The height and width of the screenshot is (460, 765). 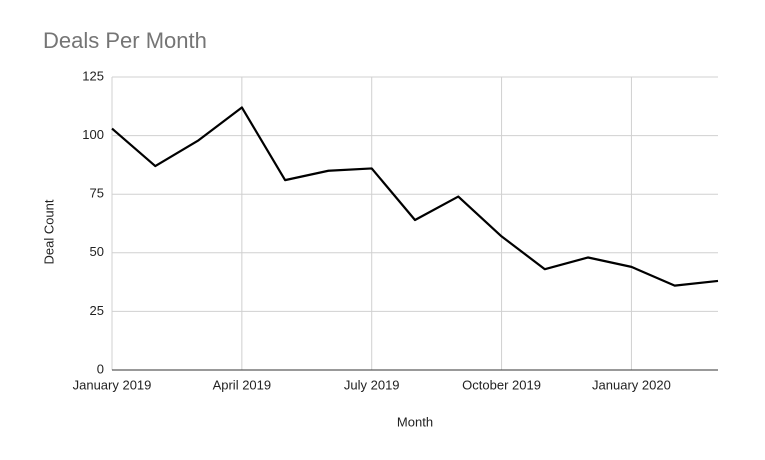 I want to click on x-tick-label: July 2019, so click(x=372, y=384).